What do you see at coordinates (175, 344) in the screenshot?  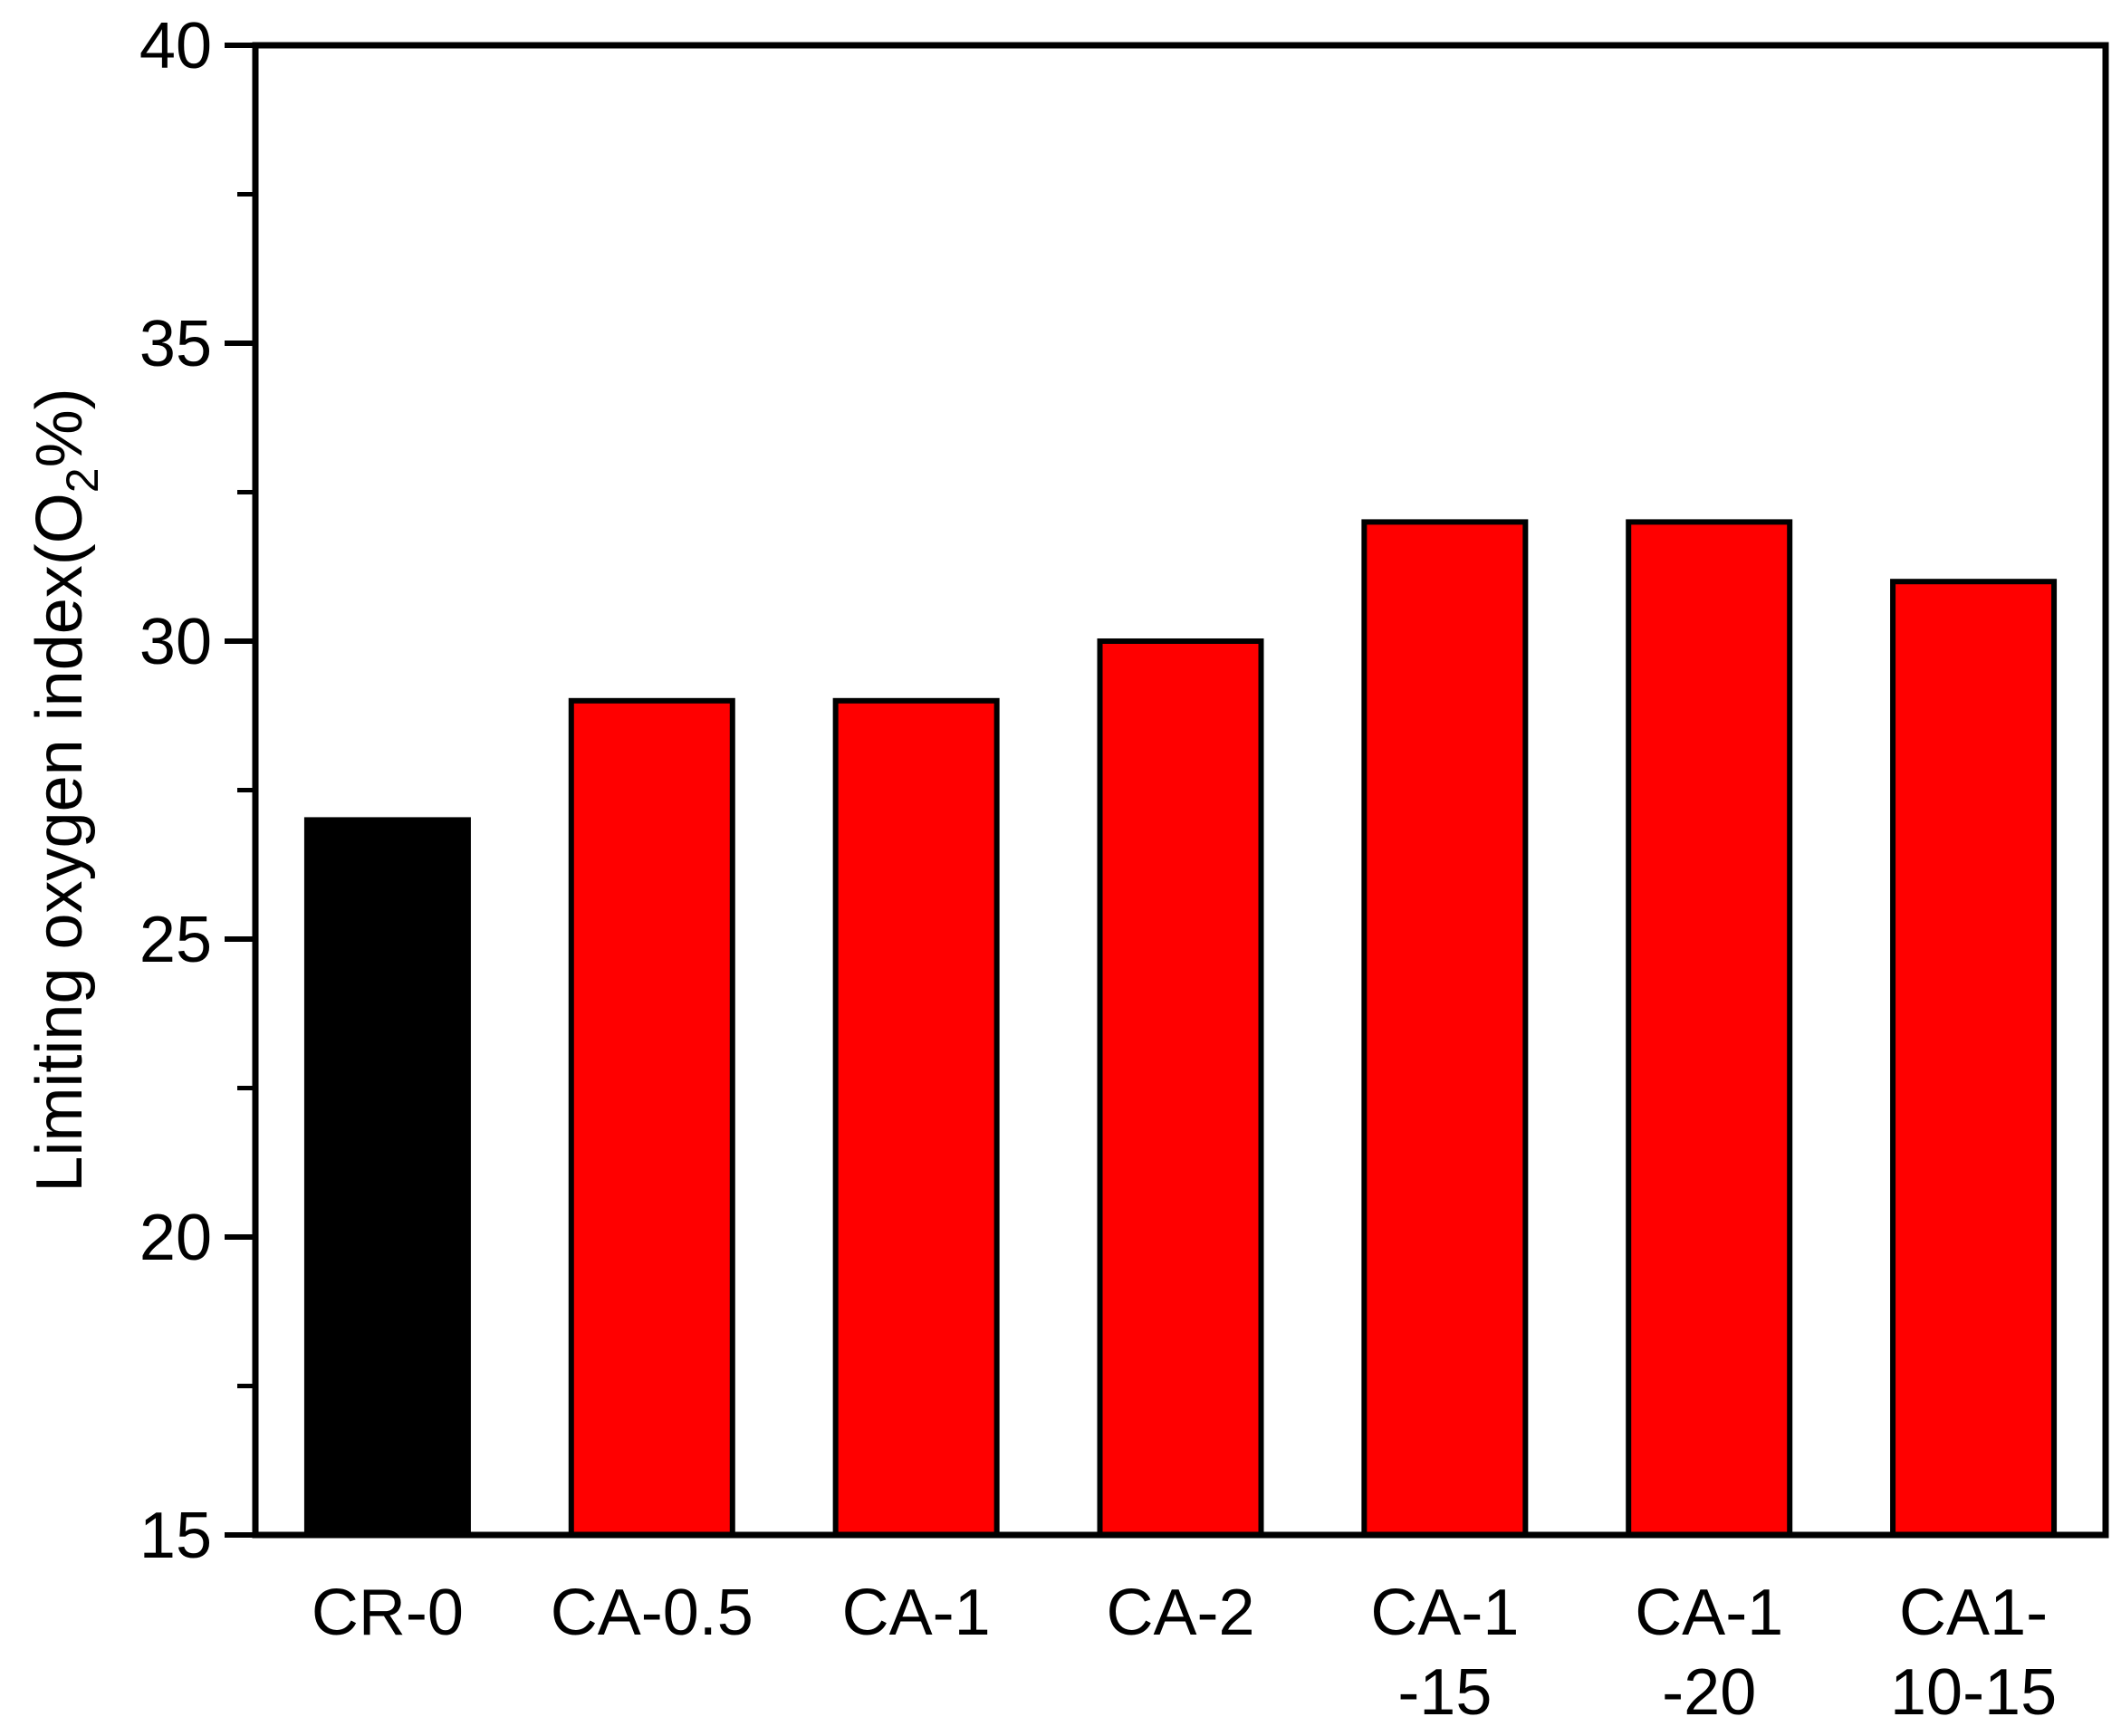 I see `y-tick-label: 35` at bounding box center [175, 344].